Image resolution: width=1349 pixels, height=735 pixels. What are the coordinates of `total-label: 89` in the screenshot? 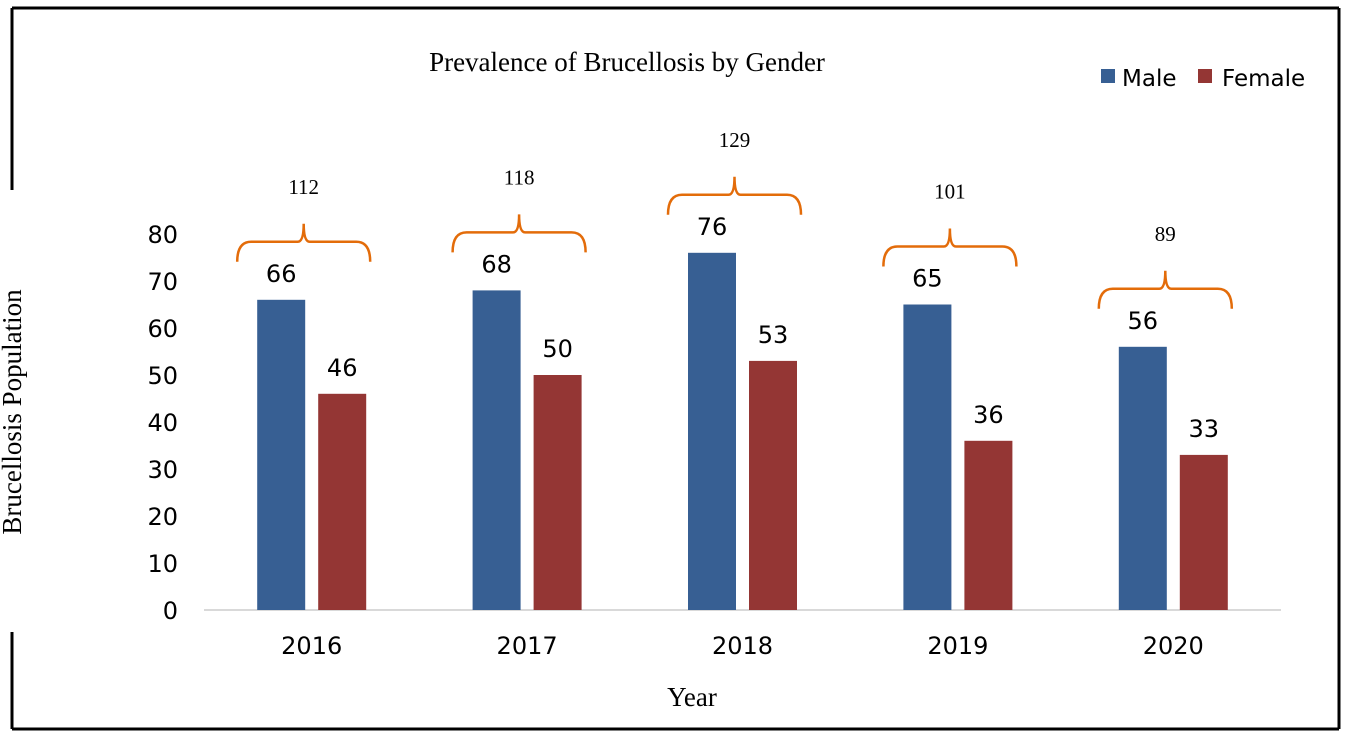 It's located at (1165, 234).